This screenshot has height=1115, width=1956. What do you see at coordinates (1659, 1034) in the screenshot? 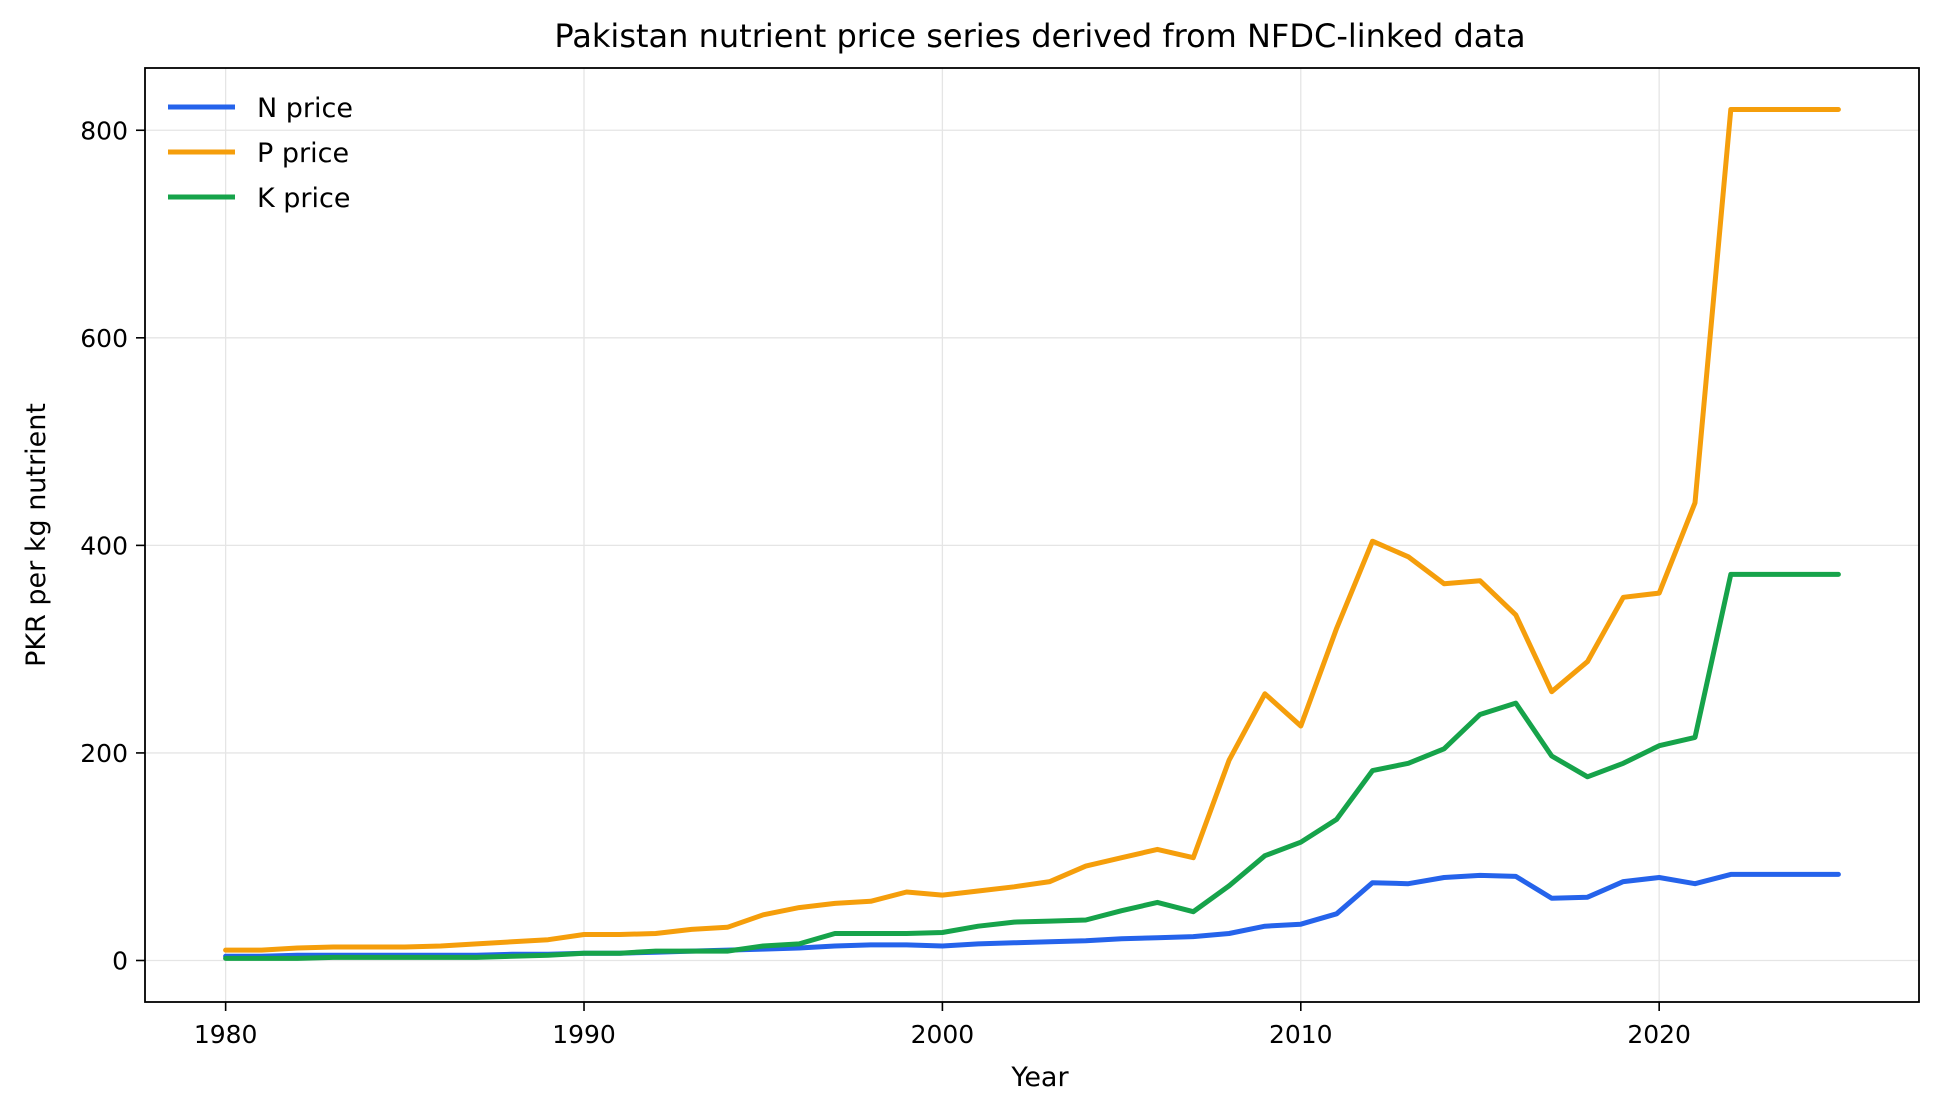
I see `x-tick-label: 2020` at bounding box center [1659, 1034].